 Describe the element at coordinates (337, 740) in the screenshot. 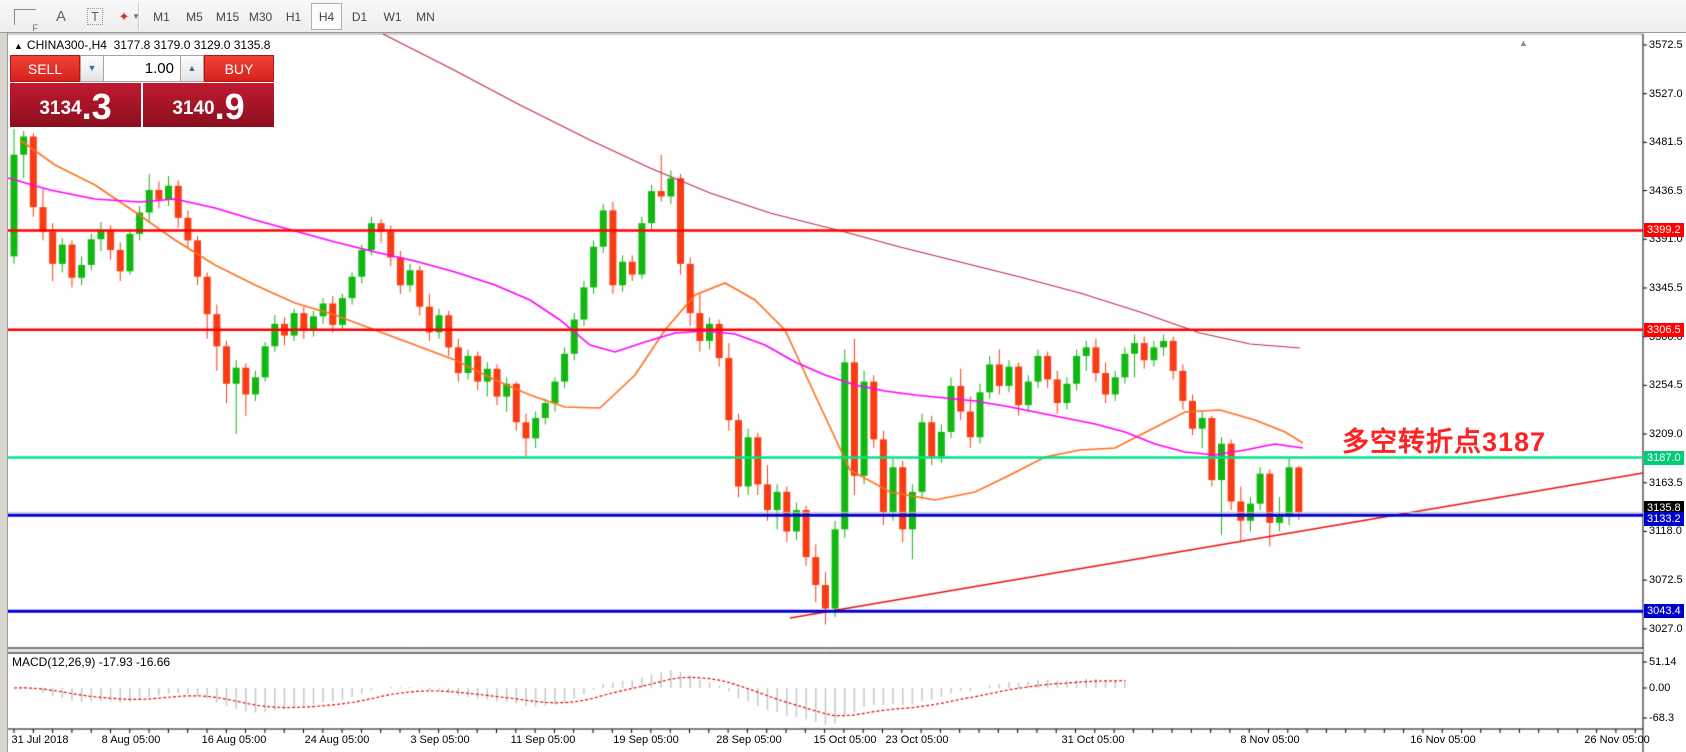

I see `date-tick-label: 24 Aug 05:00` at that location.